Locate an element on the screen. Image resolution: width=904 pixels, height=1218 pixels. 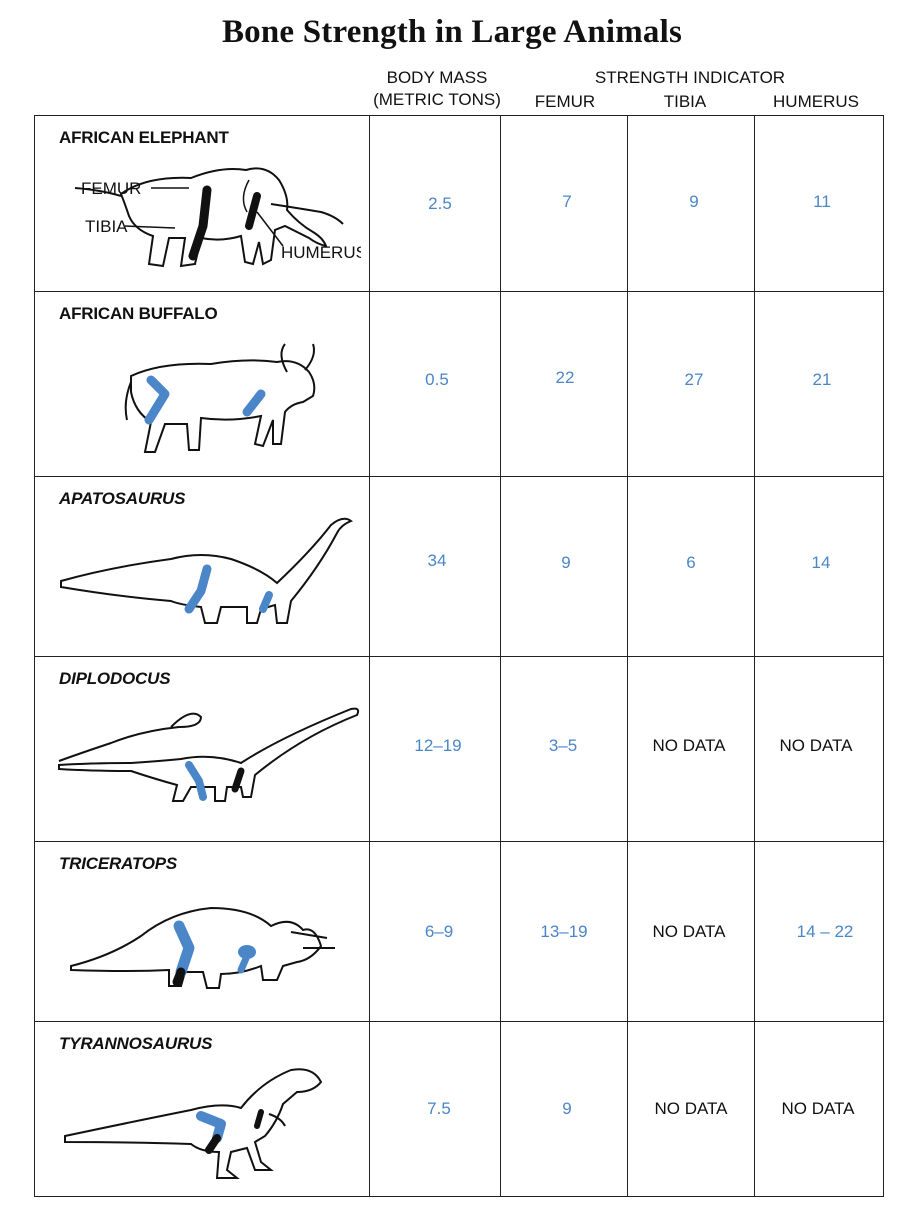
header-humerus: HUMERUS is located at coordinates (816, 101).